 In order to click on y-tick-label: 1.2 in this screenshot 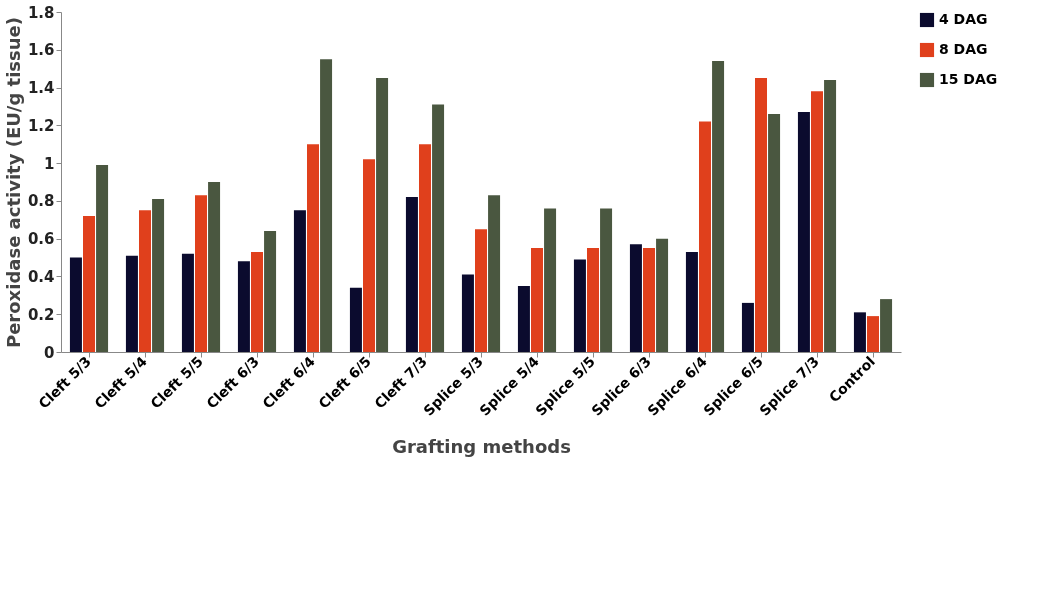, I will do `click(41, 125)`.